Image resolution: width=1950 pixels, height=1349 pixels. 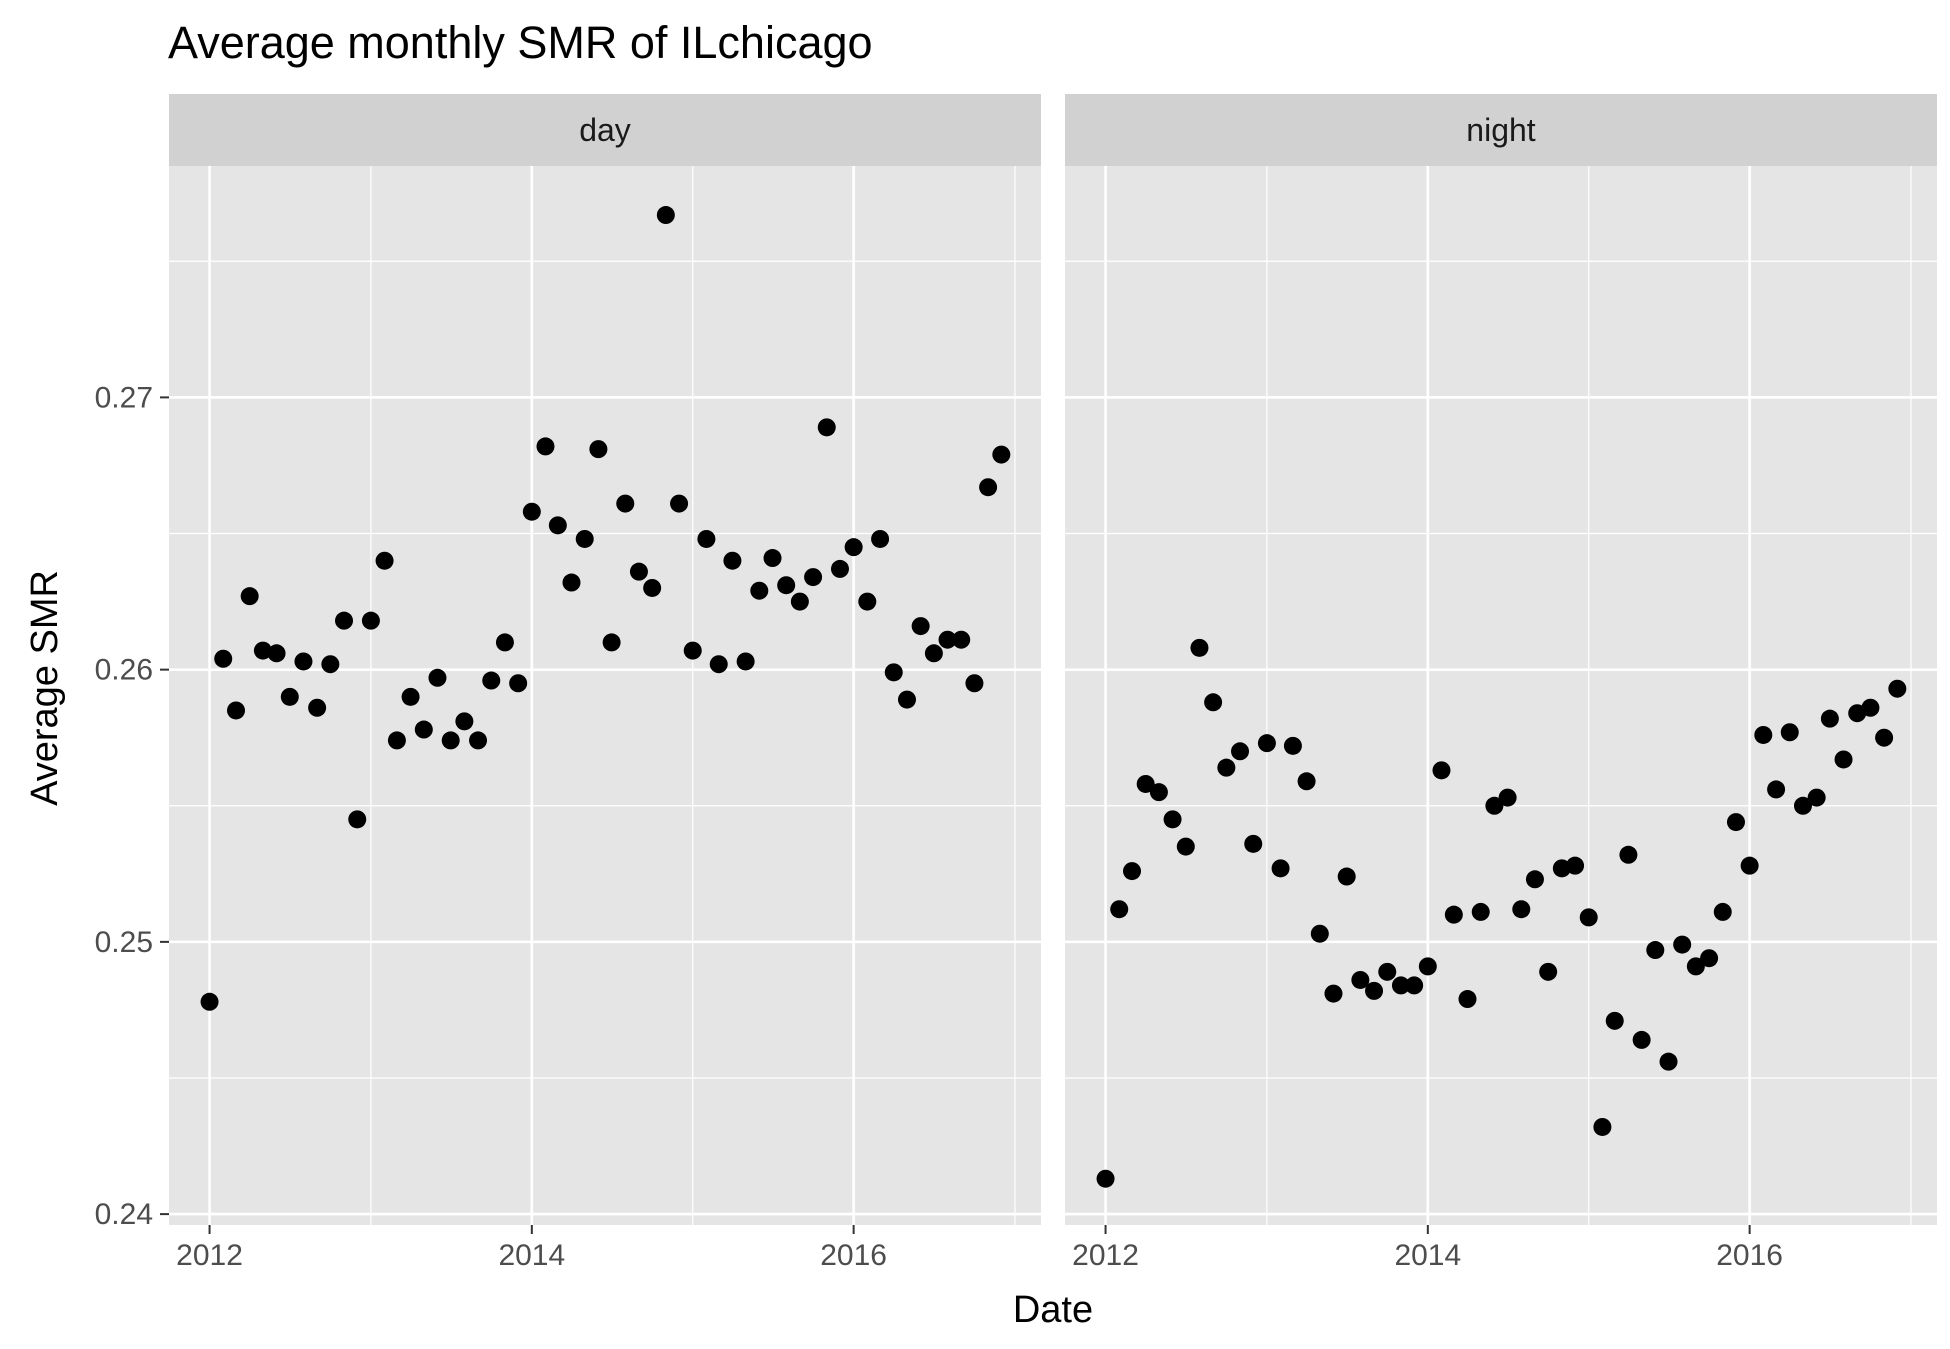 I want to click on y-tick-label: 0.24, so click(x=124, y=1214).